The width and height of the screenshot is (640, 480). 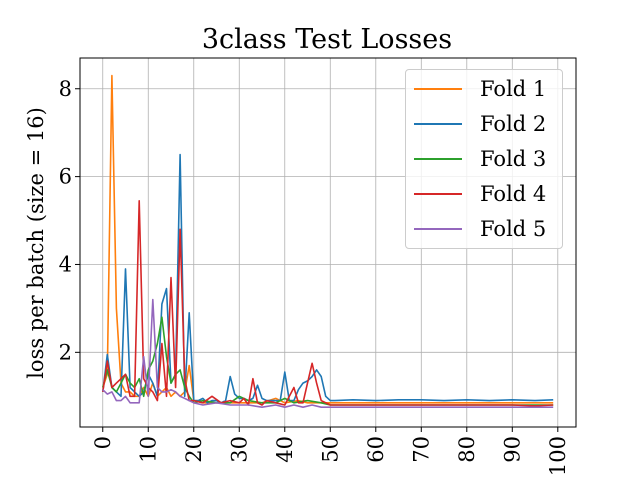 I want to click on y-tick-label: 2, so click(x=65, y=352).